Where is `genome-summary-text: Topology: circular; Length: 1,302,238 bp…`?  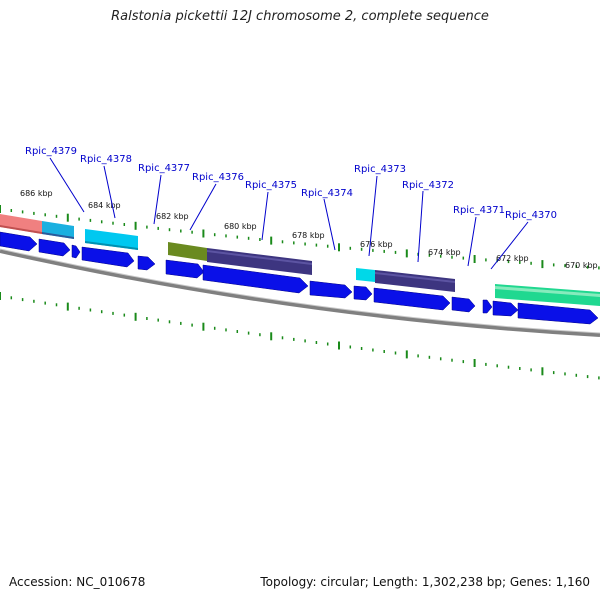 genome-summary-text: Topology: circular; Length: 1,302,238 bp… is located at coordinates (425, 582).